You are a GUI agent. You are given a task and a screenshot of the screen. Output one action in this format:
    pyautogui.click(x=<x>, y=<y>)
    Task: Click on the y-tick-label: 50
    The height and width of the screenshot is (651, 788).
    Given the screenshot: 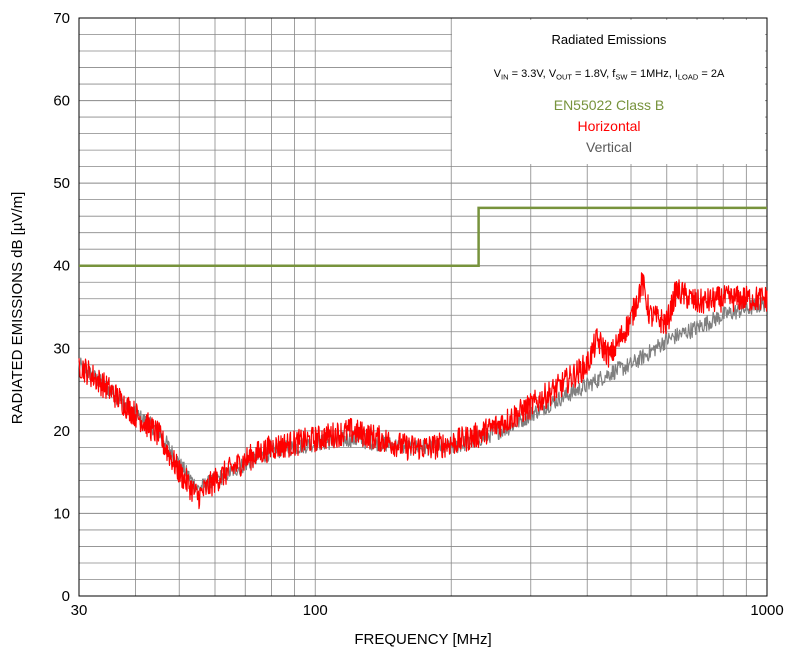 What is the action you would take?
    pyautogui.click(x=61, y=183)
    